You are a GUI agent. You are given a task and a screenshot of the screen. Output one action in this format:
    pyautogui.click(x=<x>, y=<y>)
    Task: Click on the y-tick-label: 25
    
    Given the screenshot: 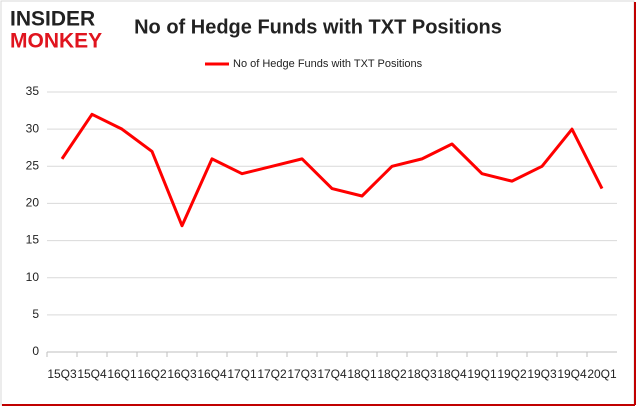 What is the action you would take?
    pyautogui.click(x=33, y=165)
    